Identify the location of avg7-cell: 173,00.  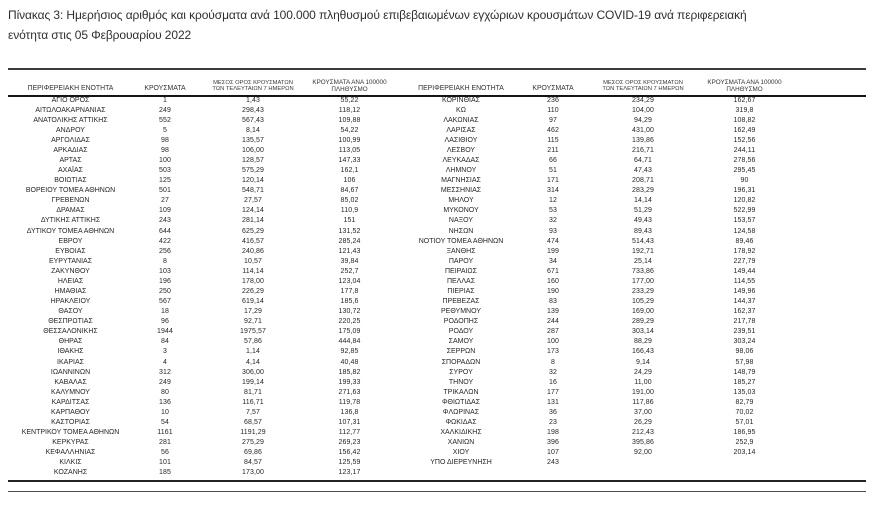
(252, 473).